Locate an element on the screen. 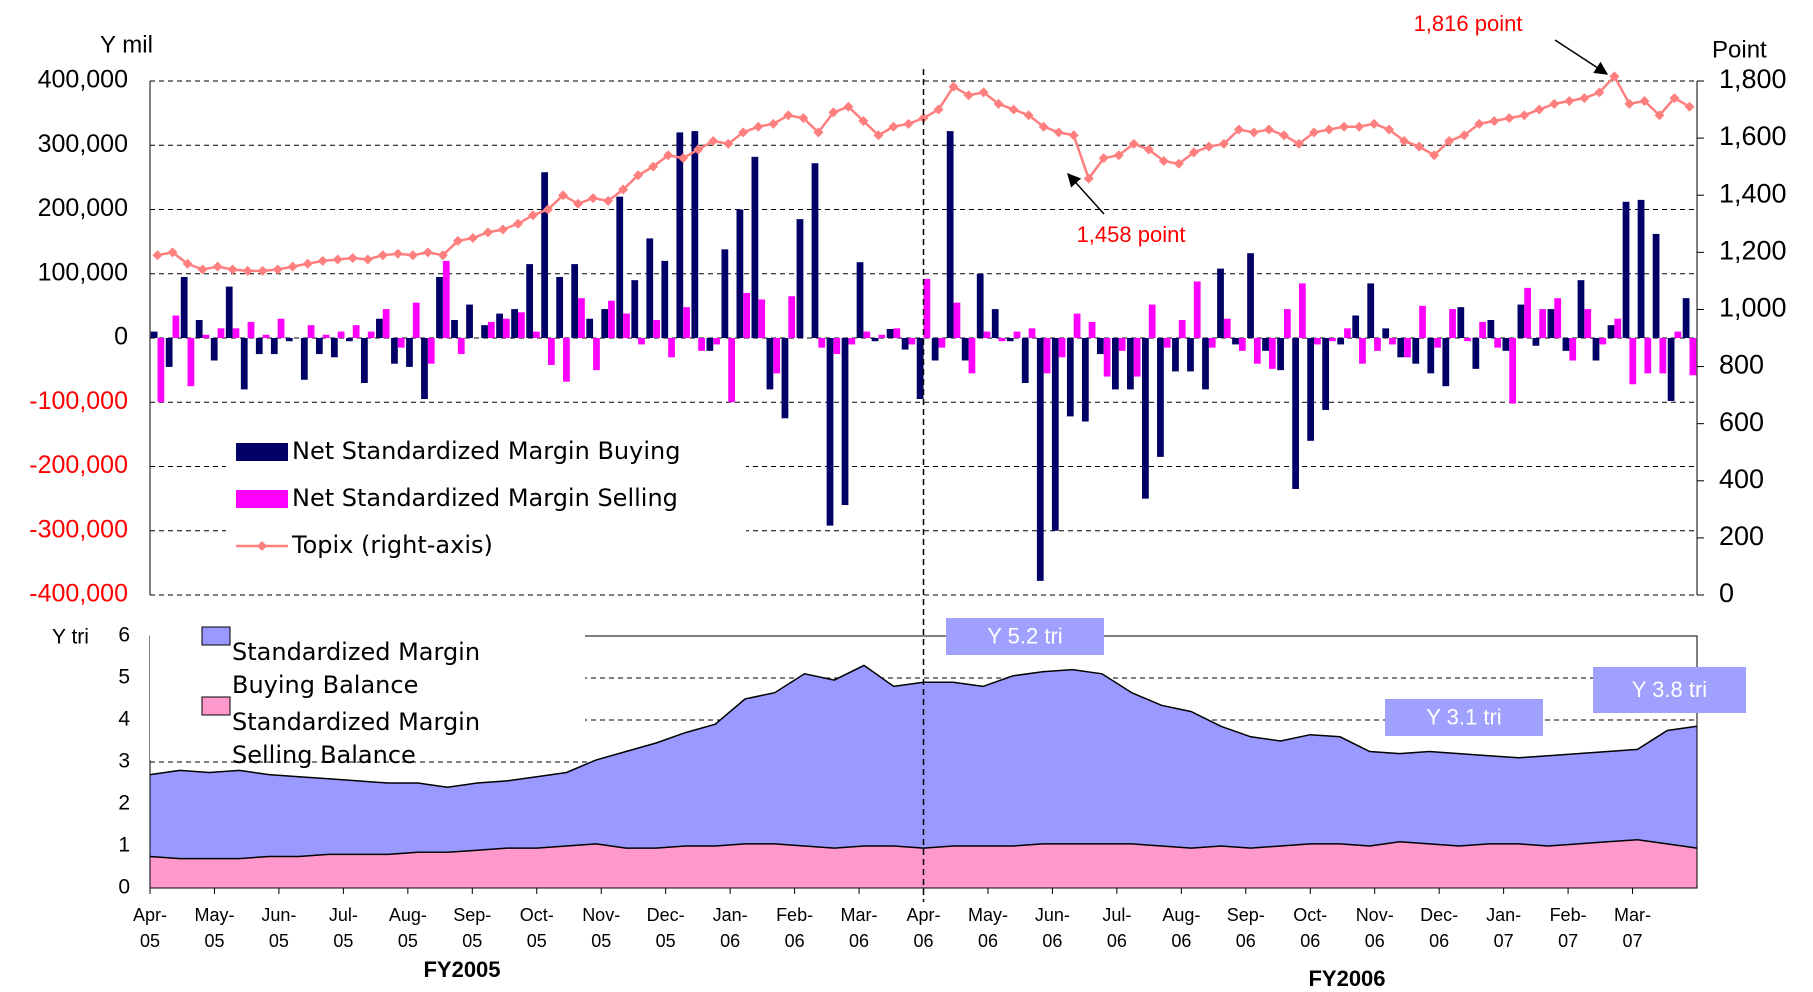 The width and height of the screenshot is (1813, 992). x-tick-label: Feb- is located at coordinates (794, 915).